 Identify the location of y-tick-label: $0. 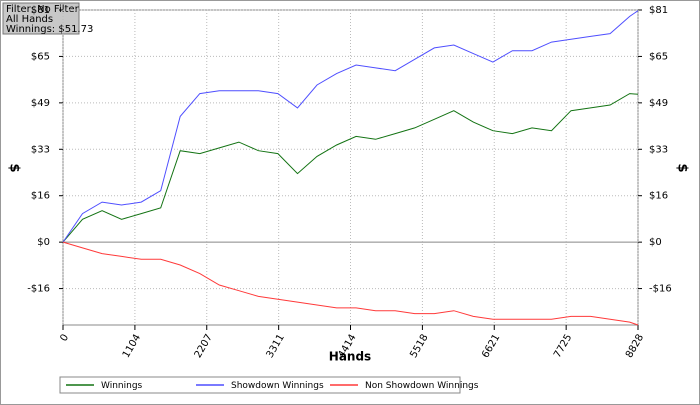
(43, 242).